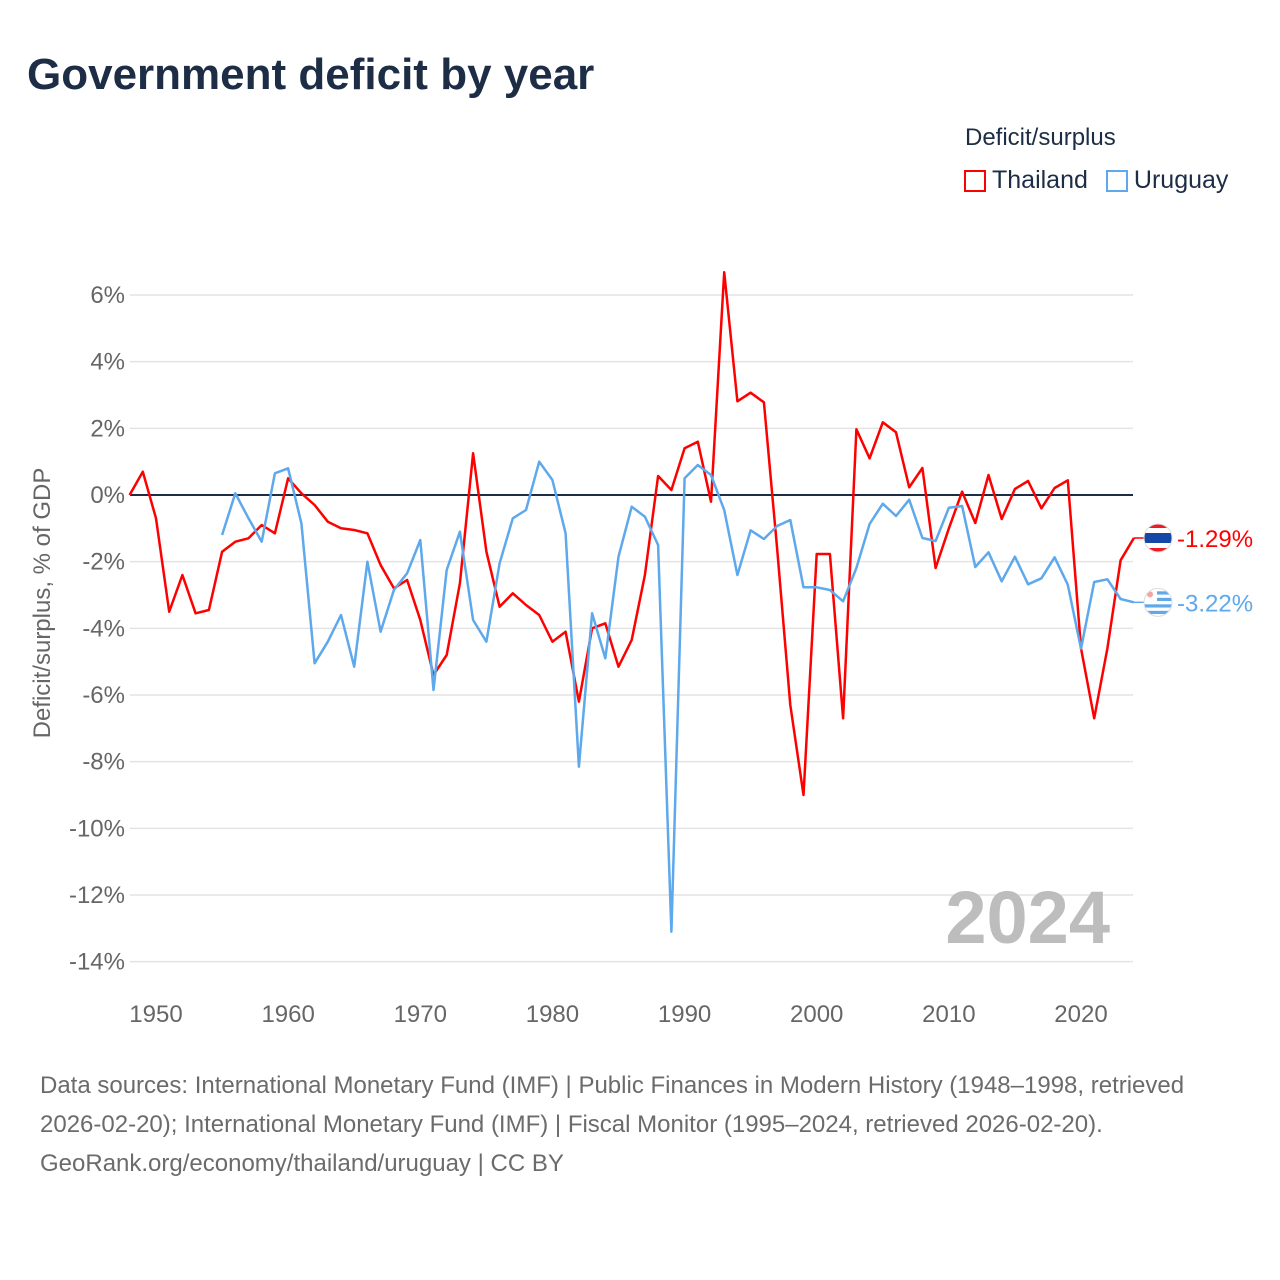 Image resolution: width=1280 pixels, height=1280 pixels. I want to click on x-tick-label: 1970, so click(420, 1014).